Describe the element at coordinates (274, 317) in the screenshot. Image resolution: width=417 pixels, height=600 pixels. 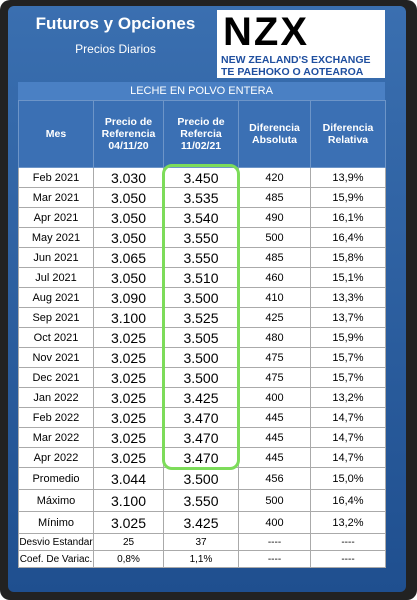
I see `cell: 425` at that location.